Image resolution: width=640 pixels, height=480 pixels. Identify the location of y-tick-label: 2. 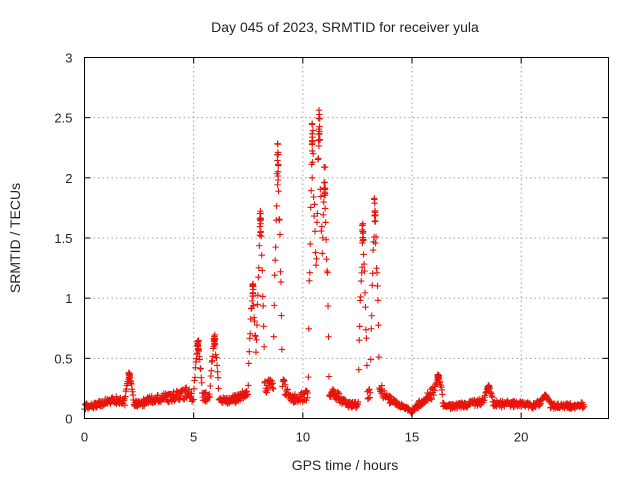
(68, 178).